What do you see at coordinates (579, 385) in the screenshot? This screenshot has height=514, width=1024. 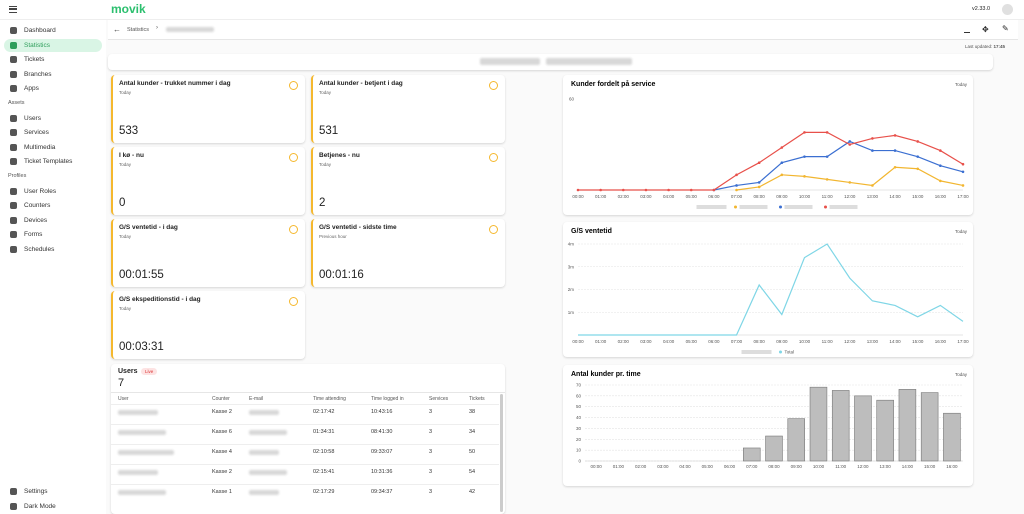 I see `y-tick-label: 70` at bounding box center [579, 385].